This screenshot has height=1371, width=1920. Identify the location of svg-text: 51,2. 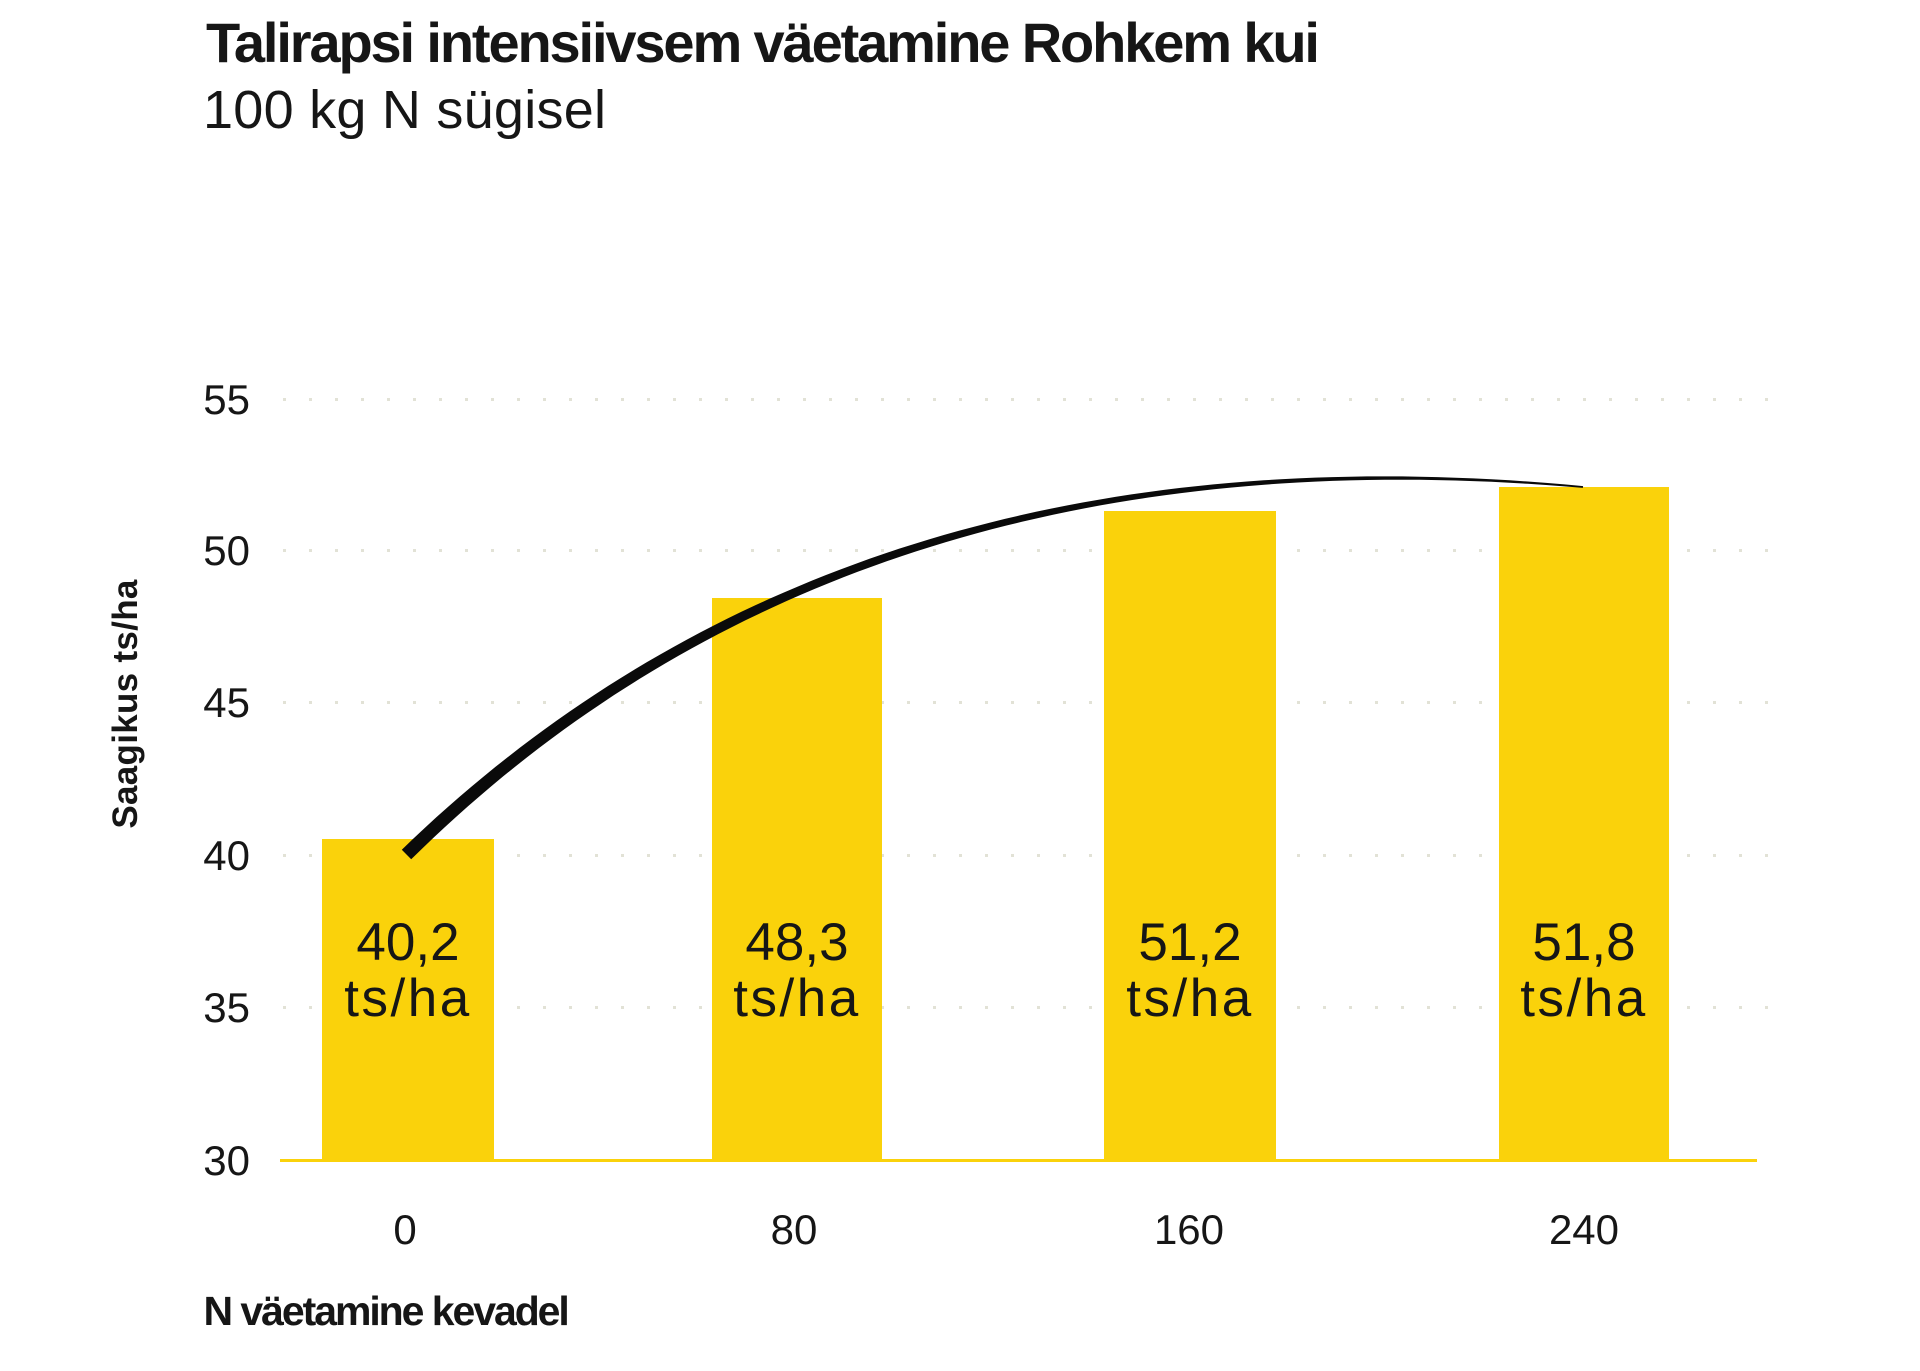
(1189, 942).